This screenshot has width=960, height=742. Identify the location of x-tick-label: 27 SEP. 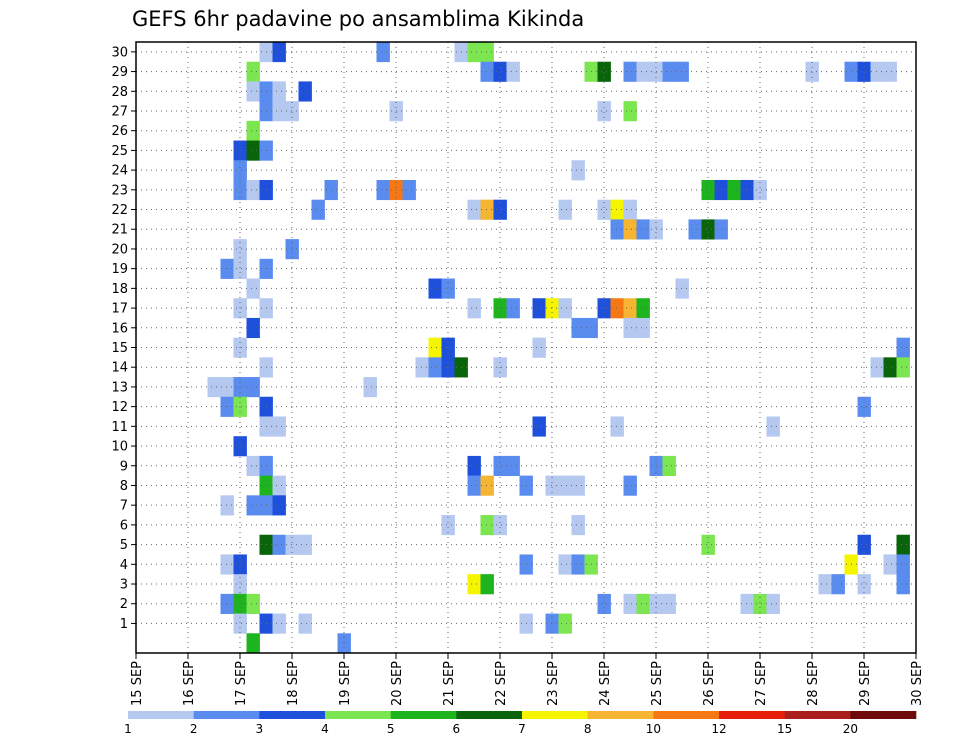
(761, 683).